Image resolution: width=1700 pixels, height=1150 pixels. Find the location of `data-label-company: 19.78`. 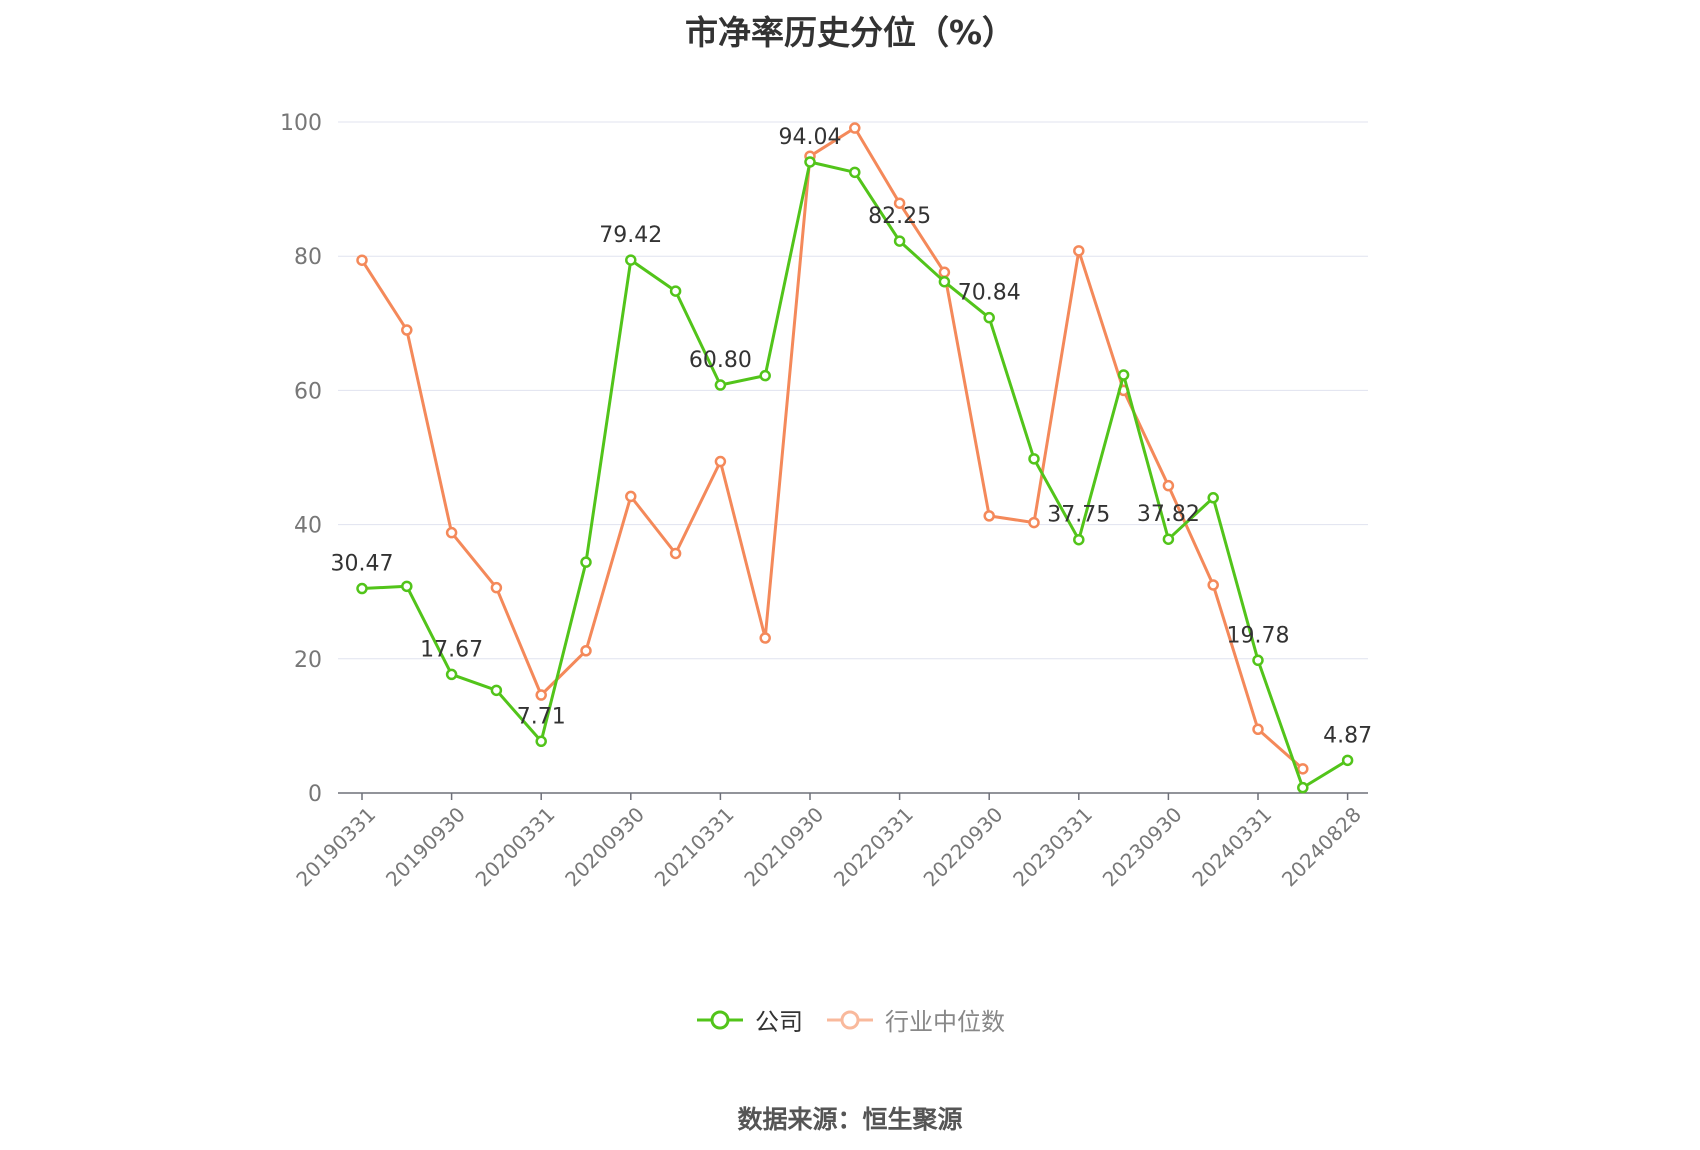

data-label-company: 19.78 is located at coordinates (1258, 635).